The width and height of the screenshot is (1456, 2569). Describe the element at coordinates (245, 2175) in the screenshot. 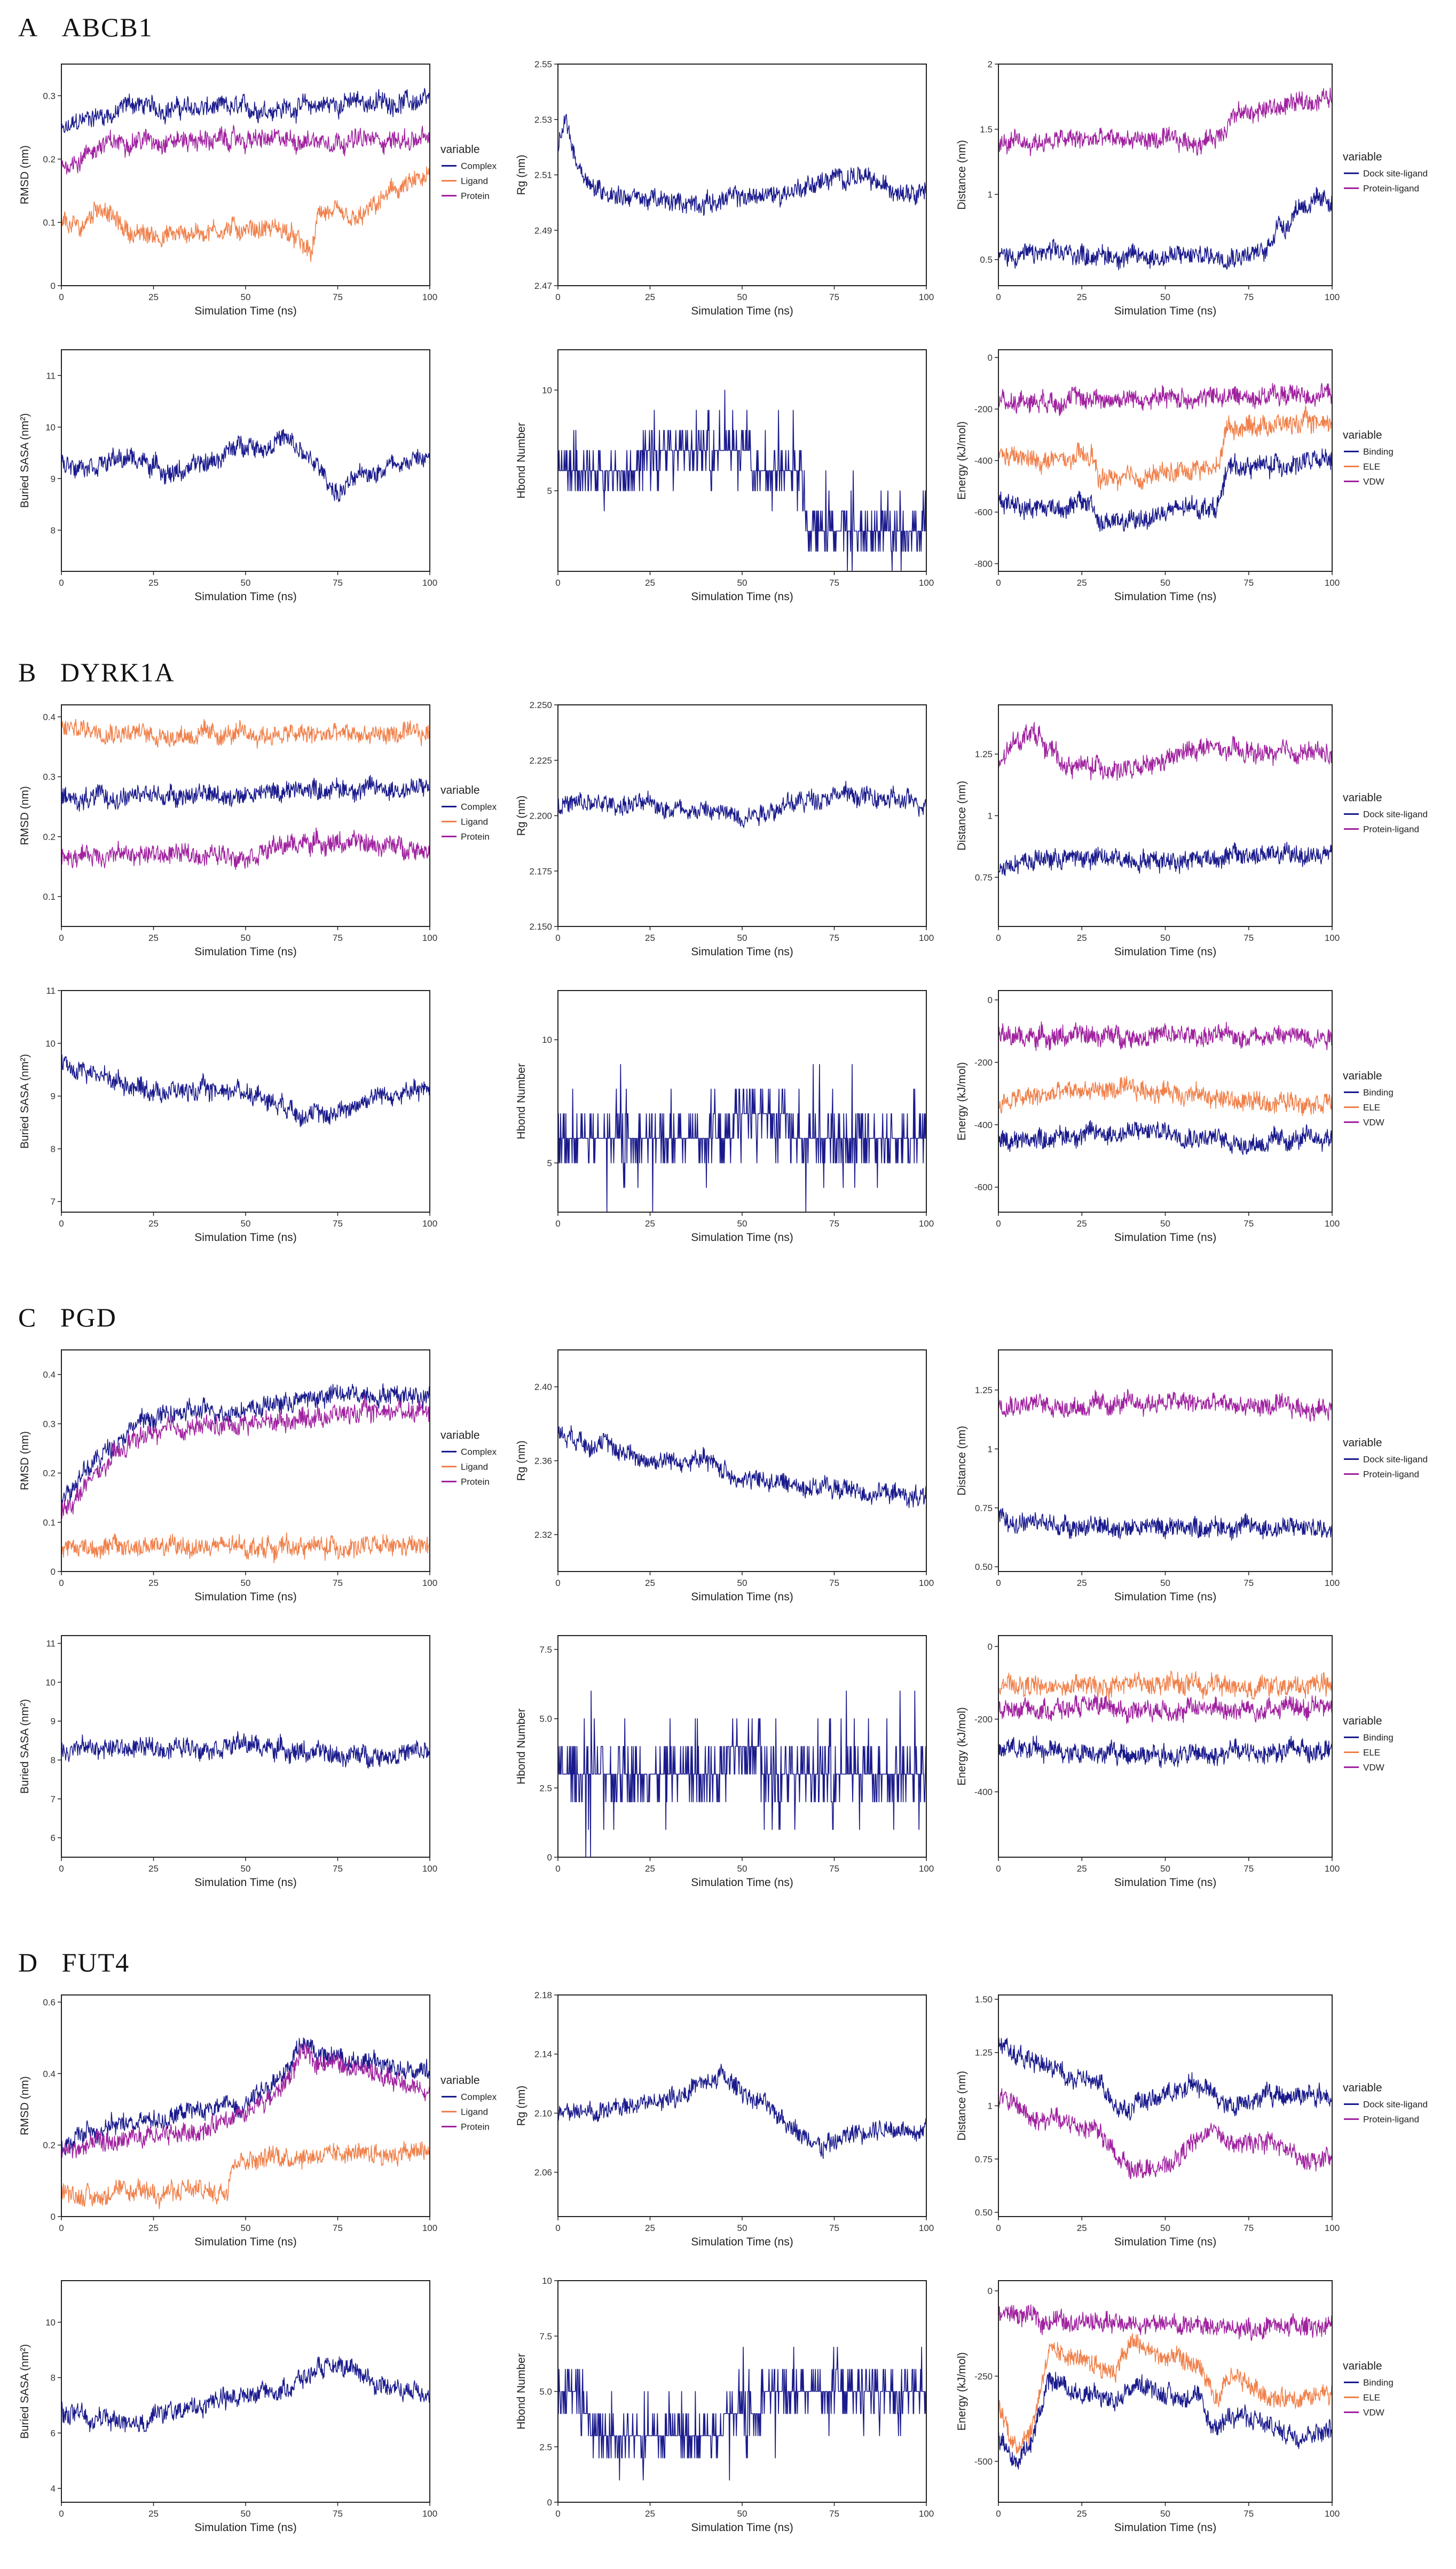

I see `series-line-ligand` at that location.